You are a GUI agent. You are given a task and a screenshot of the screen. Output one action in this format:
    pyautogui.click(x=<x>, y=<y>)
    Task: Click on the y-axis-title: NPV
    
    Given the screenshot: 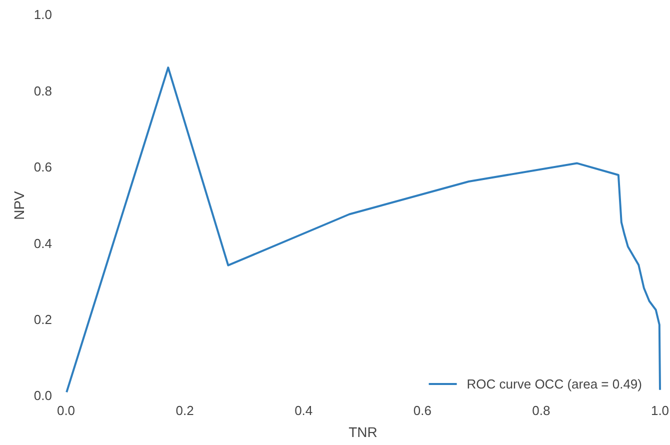 What is the action you would take?
    pyautogui.click(x=19, y=205)
    